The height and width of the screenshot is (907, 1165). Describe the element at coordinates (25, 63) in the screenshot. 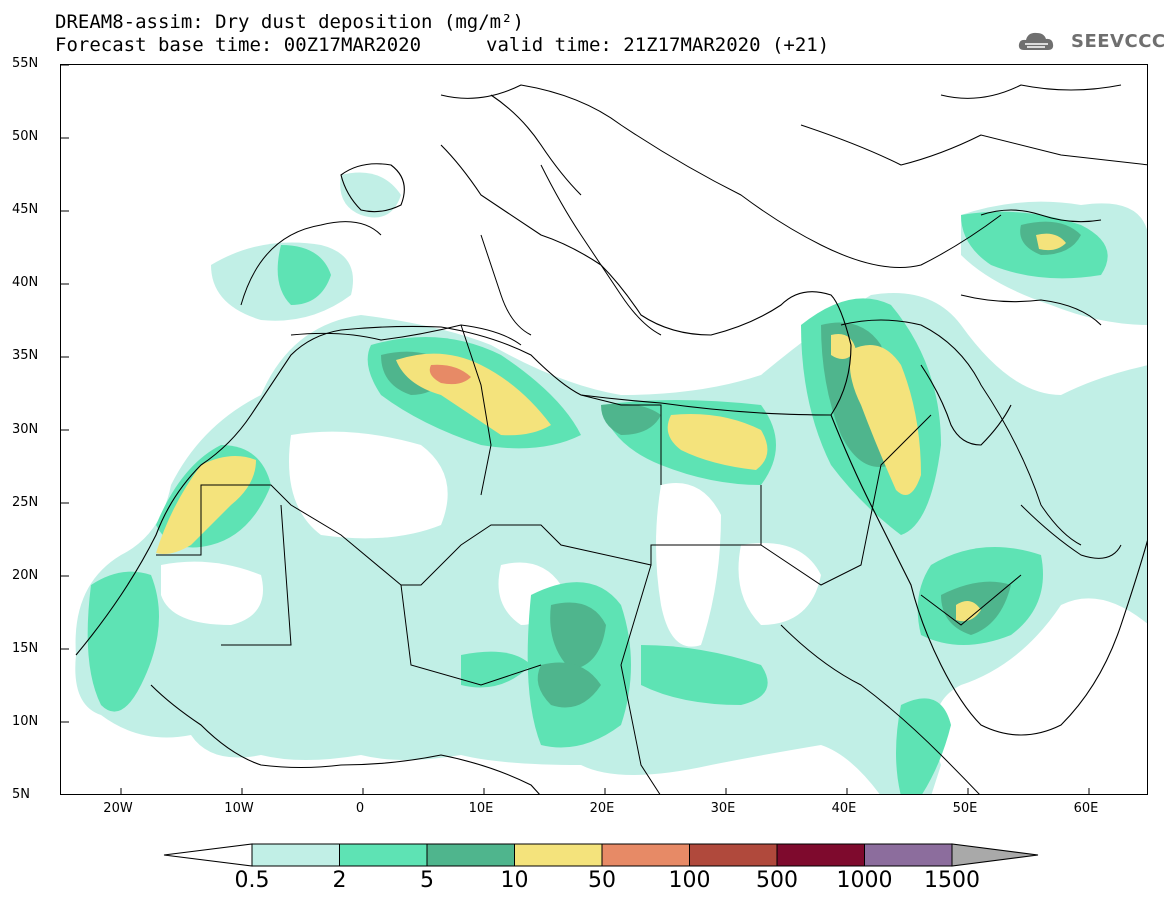

I see `lat-label: 55N` at that location.